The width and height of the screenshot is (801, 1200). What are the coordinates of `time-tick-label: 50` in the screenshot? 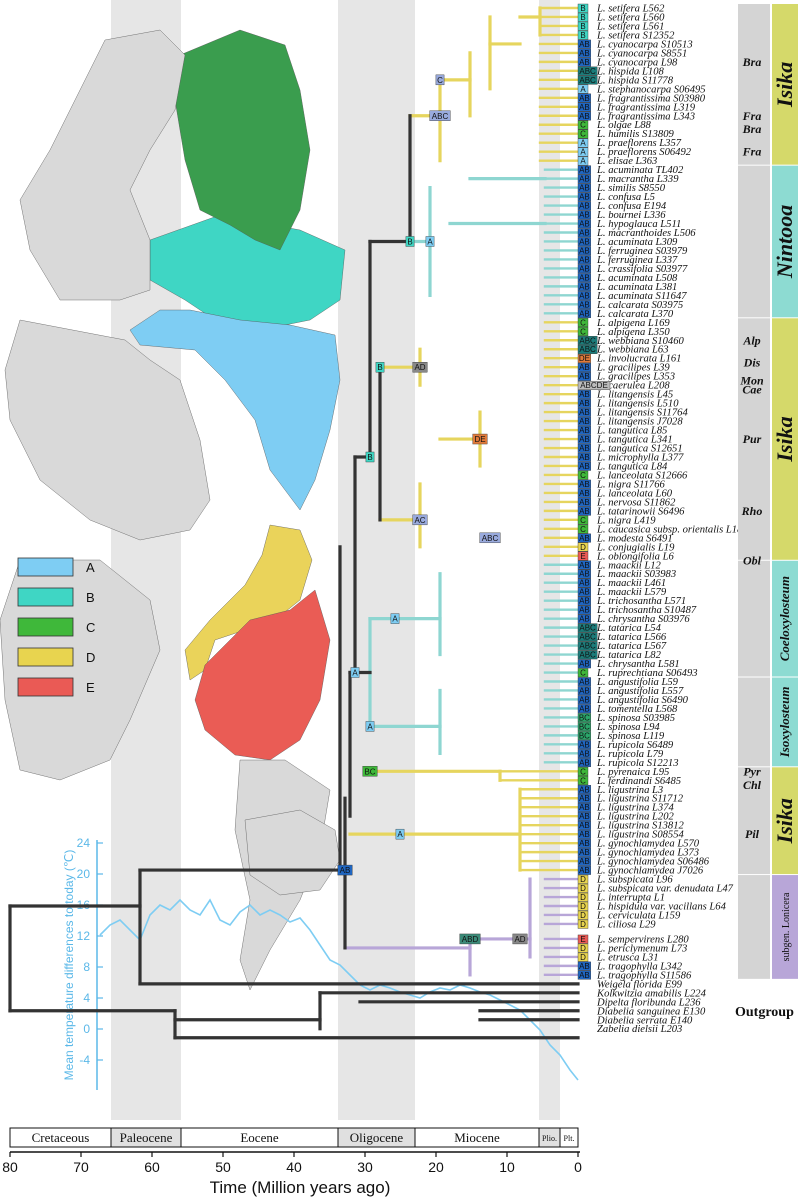 It's located at (223, 1167).